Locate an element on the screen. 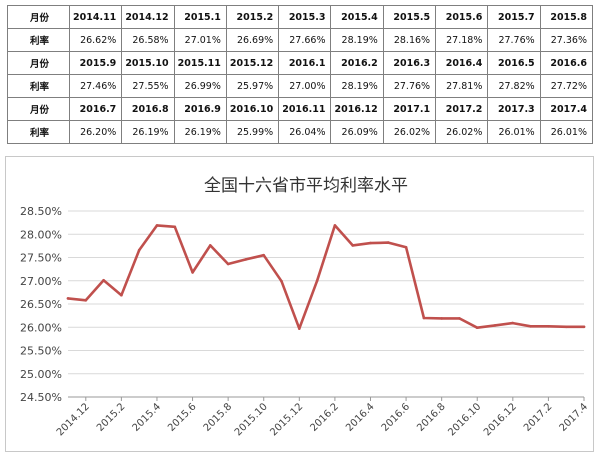 The image size is (600, 455). month-cell: 2016.5 is located at coordinates (514, 63).